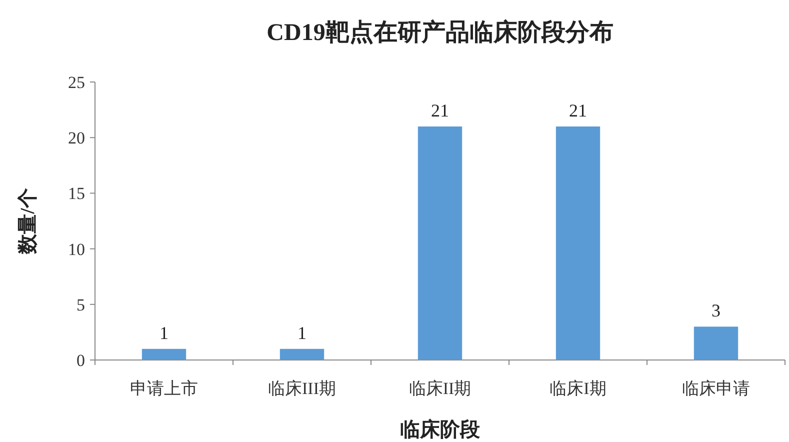 Image resolution: width=789 pixels, height=442 pixels. What do you see at coordinates (28, 221) in the screenshot?
I see `y-axis-title: 数量/个` at bounding box center [28, 221].